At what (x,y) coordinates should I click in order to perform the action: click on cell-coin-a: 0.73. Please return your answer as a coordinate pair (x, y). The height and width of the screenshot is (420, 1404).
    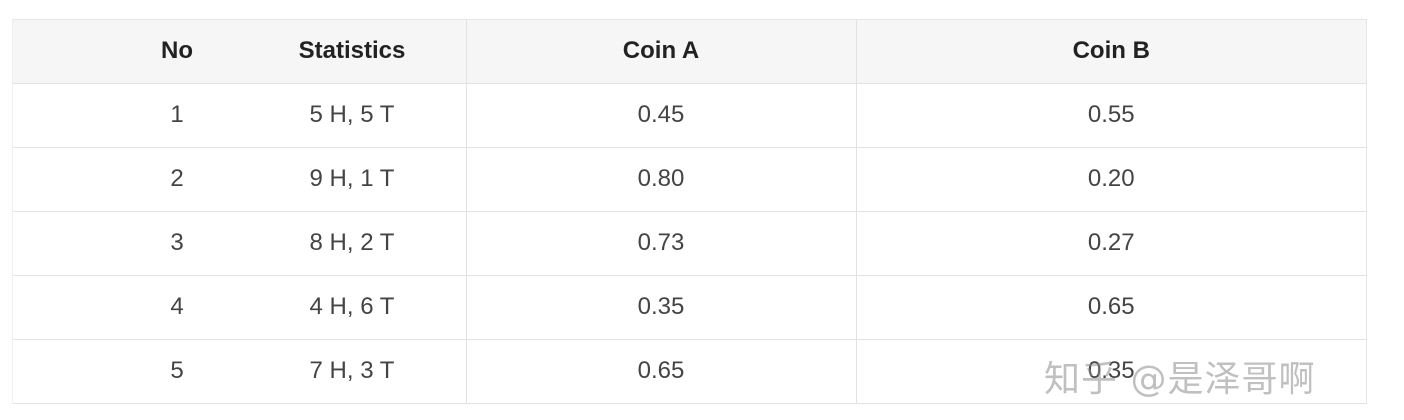
    Looking at the image, I should click on (660, 243).